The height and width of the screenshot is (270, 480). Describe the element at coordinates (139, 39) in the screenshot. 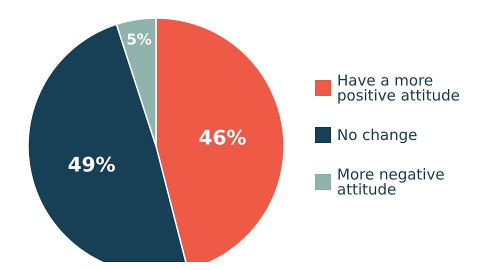

I see `data-label: 5%` at that location.